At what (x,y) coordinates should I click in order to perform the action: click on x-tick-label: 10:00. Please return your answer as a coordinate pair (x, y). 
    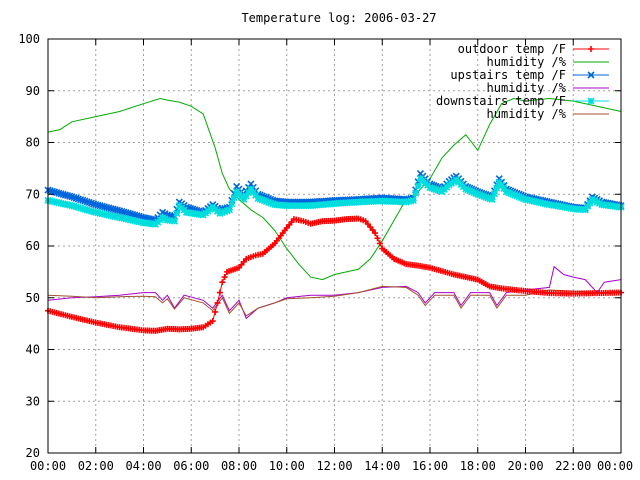
    Looking at the image, I should click on (287, 466).